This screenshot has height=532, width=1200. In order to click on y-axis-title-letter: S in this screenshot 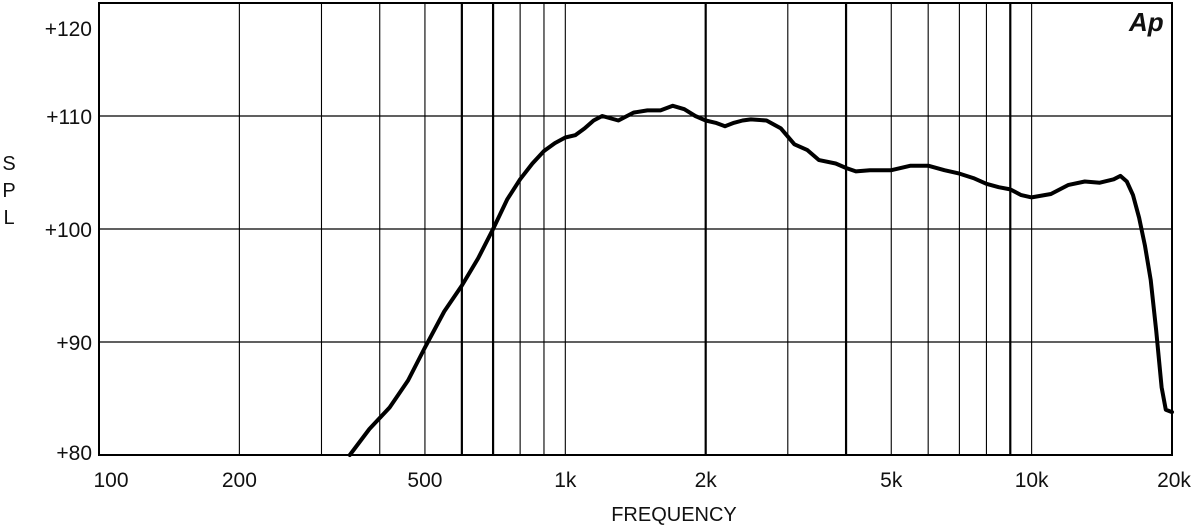, I will do `click(8, 164)`.